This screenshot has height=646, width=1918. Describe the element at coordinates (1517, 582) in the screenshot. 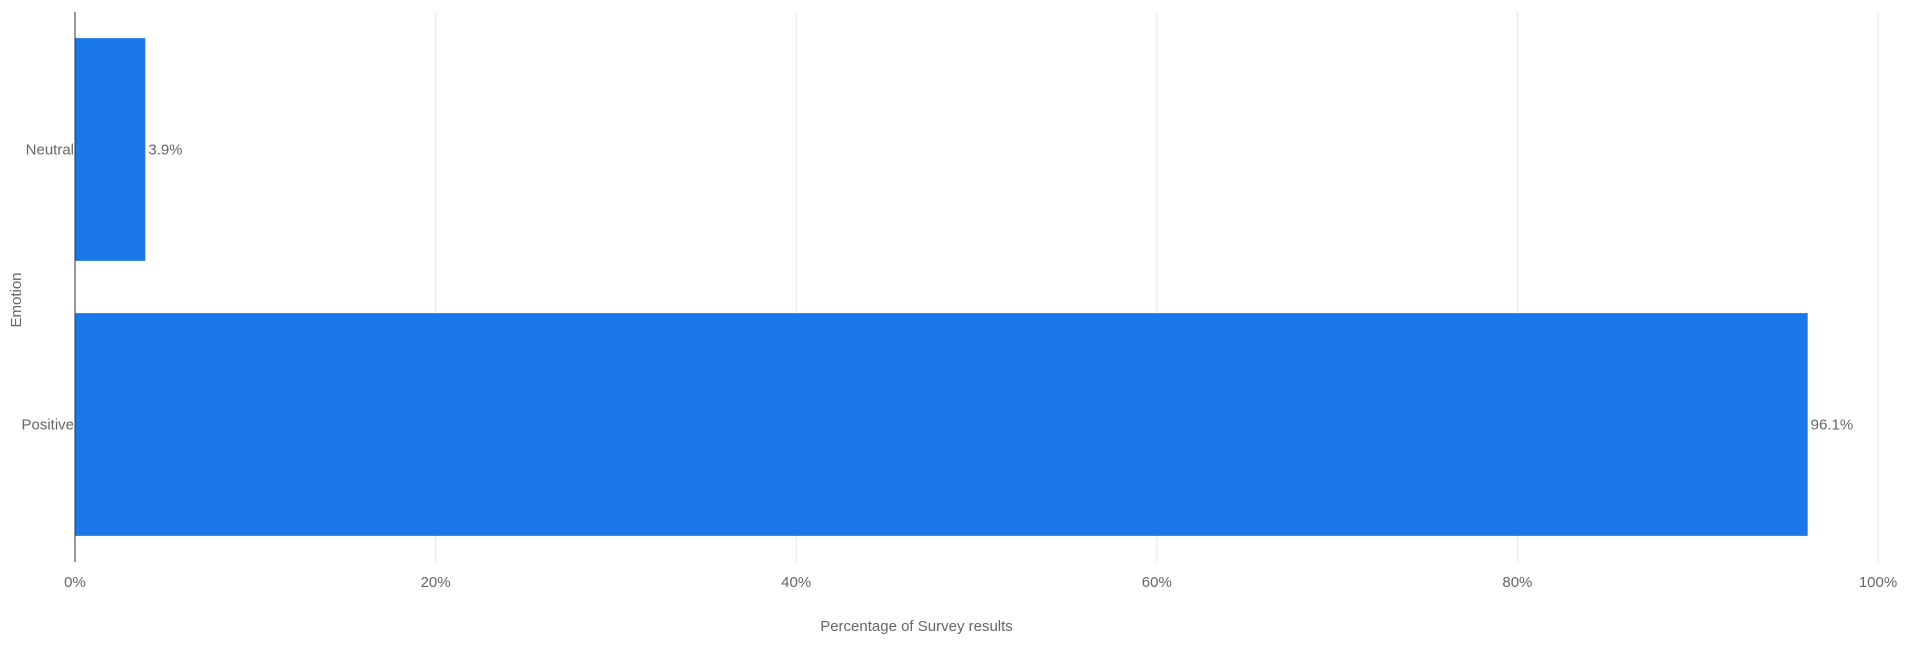

I see `x-tick-label: 80%` at that location.